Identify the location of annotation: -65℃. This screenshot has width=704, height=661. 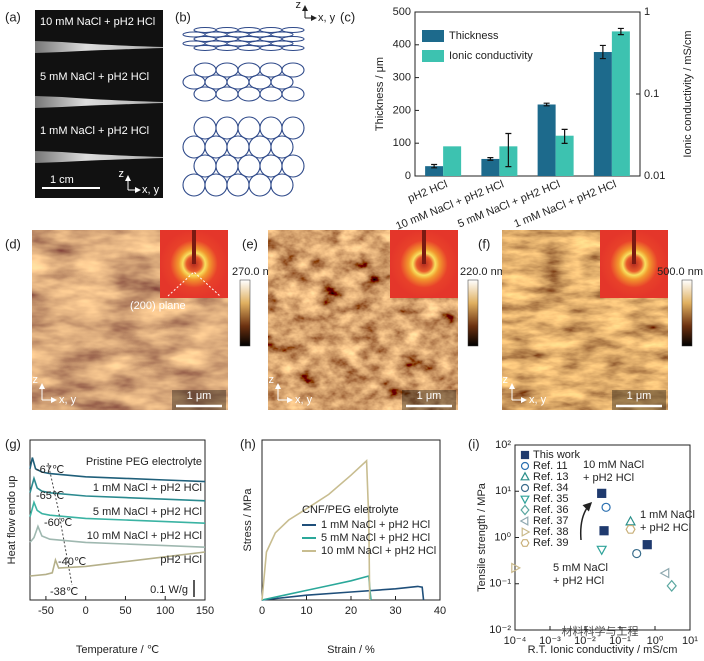
(50, 496).